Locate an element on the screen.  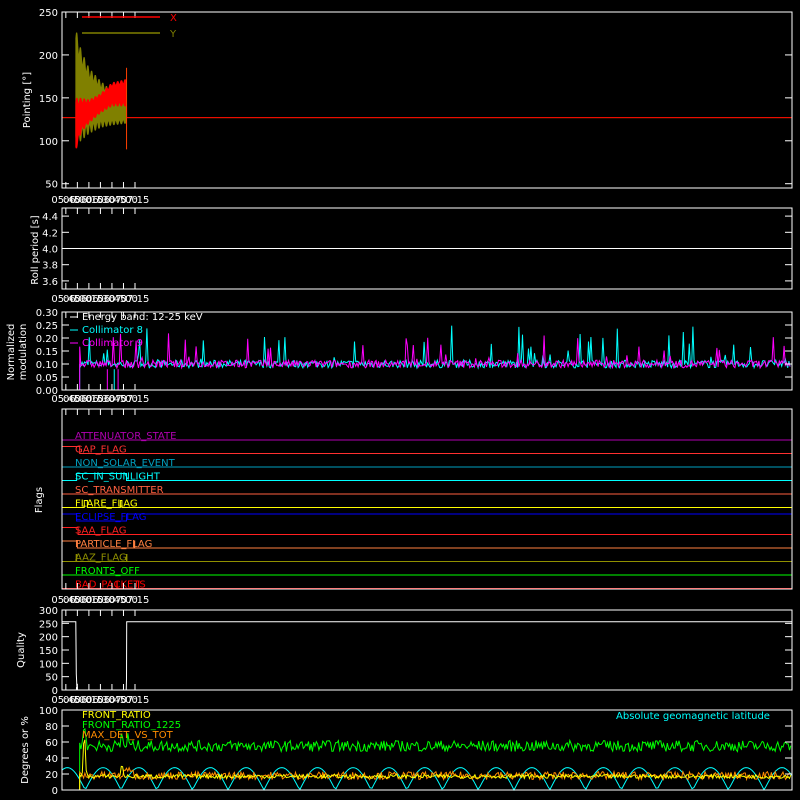
legend-geomag: Absolute geomagnetic latitude is located at coordinates (693, 716).